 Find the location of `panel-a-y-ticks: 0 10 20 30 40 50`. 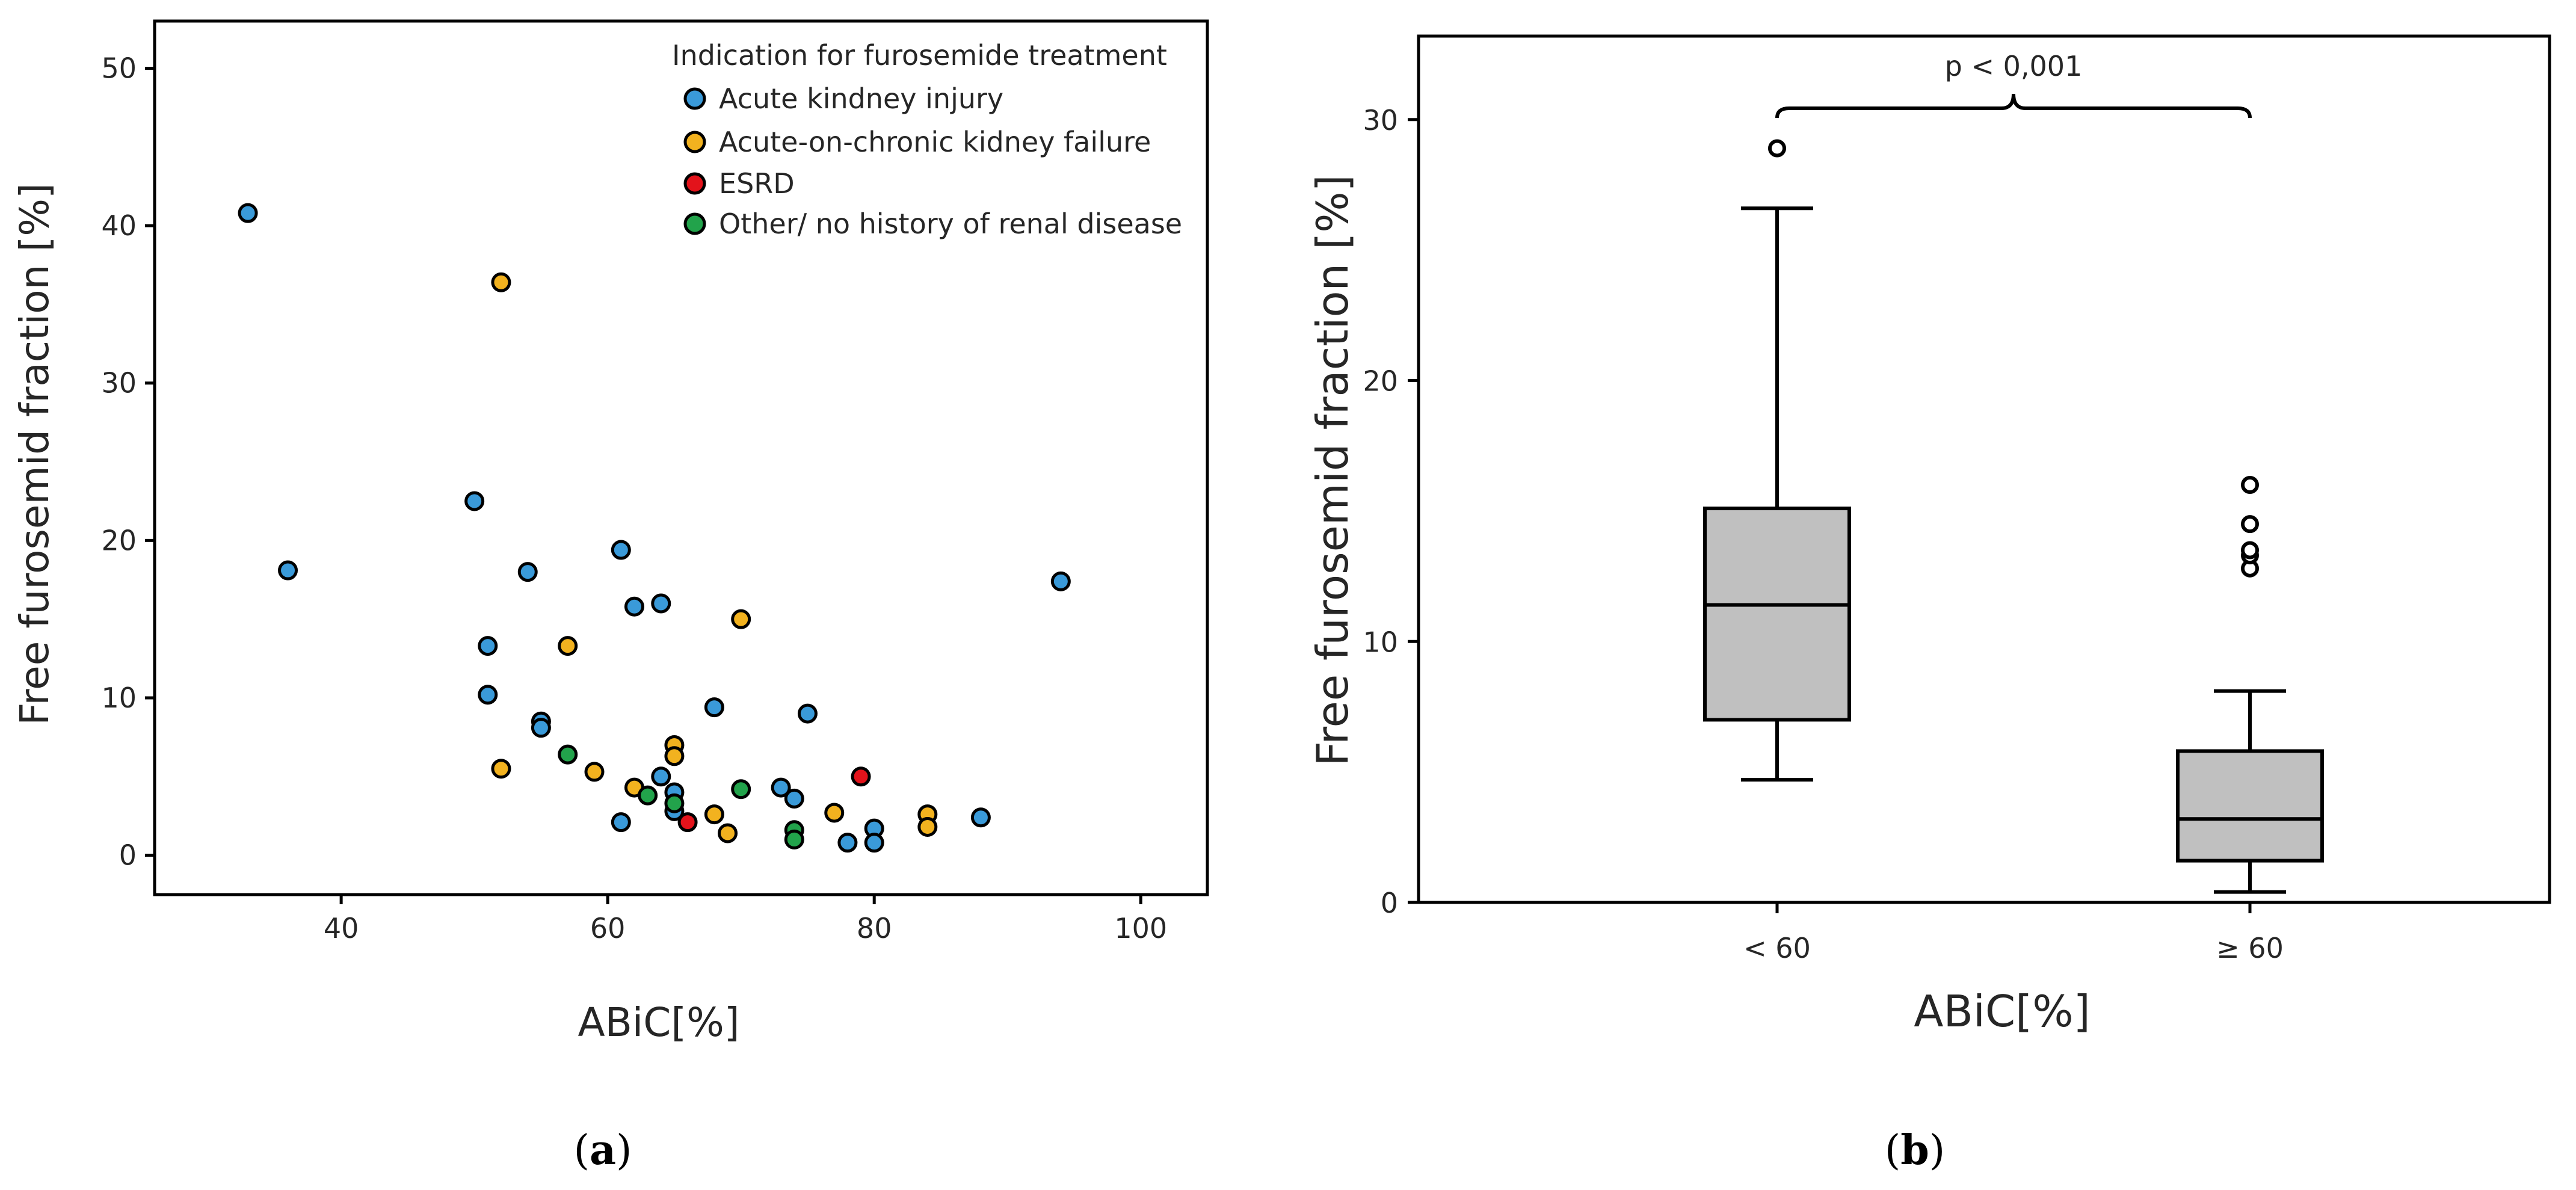

panel-a-y-ticks: 0 10 20 30 40 50 is located at coordinates (128, 462).